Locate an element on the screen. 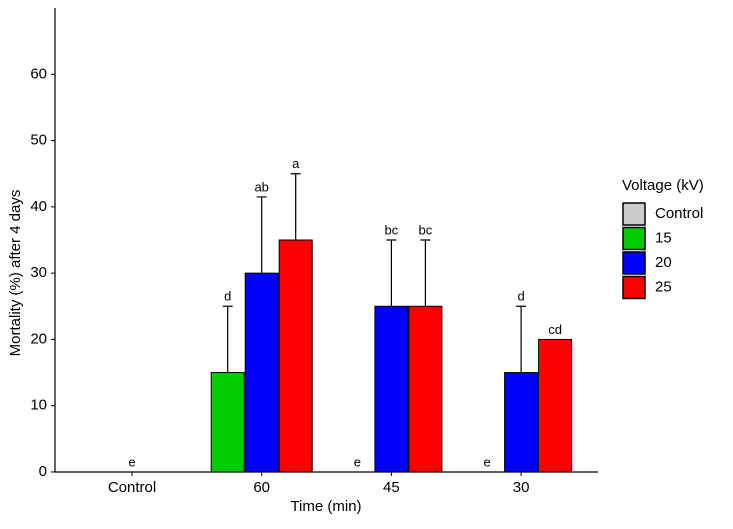  y-tick-label: 0 is located at coordinates (43, 471).